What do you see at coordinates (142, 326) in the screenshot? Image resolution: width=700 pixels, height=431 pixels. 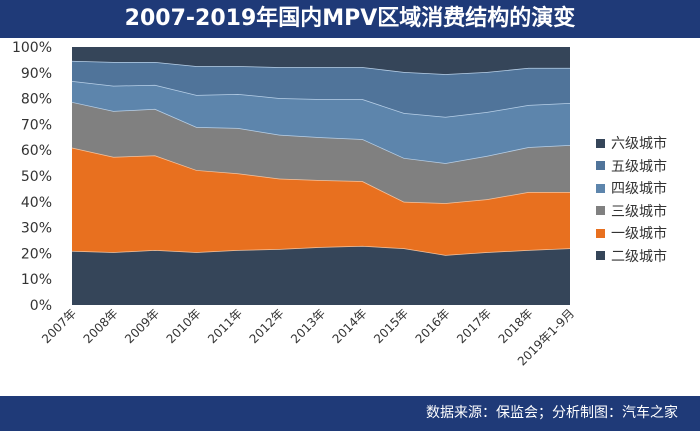 I see `x-tick-label: 2009年` at bounding box center [142, 326].